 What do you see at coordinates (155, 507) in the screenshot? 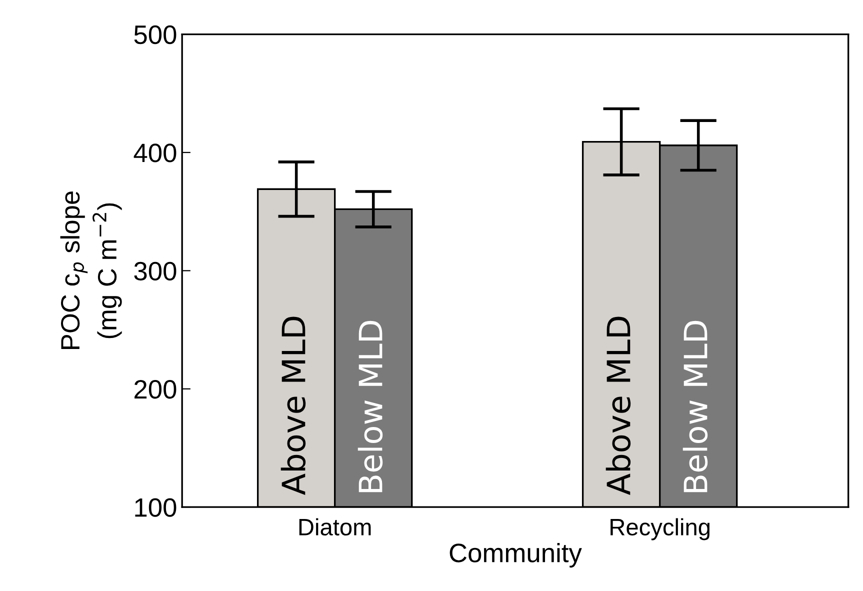
I see `y-tick-label: 100` at bounding box center [155, 507].